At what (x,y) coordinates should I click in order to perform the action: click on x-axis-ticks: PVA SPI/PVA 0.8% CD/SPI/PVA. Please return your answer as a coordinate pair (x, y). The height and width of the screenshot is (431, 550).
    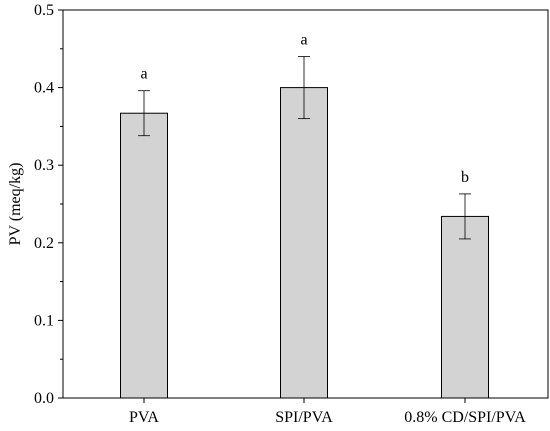
    Looking at the image, I should click on (327, 412).